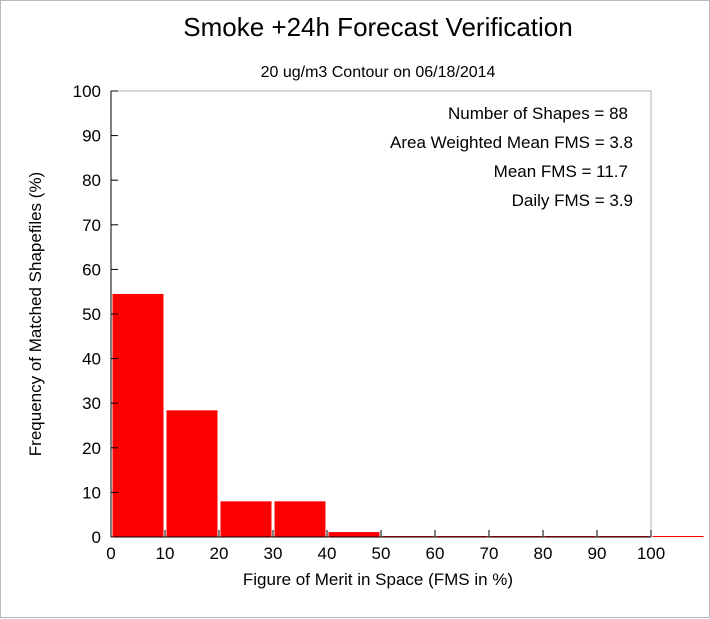 Image resolution: width=710 pixels, height=619 pixels. What do you see at coordinates (91, 448) in the screenshot?
I see `y-tick-label-2: 20` at bounding box center [91, 448].